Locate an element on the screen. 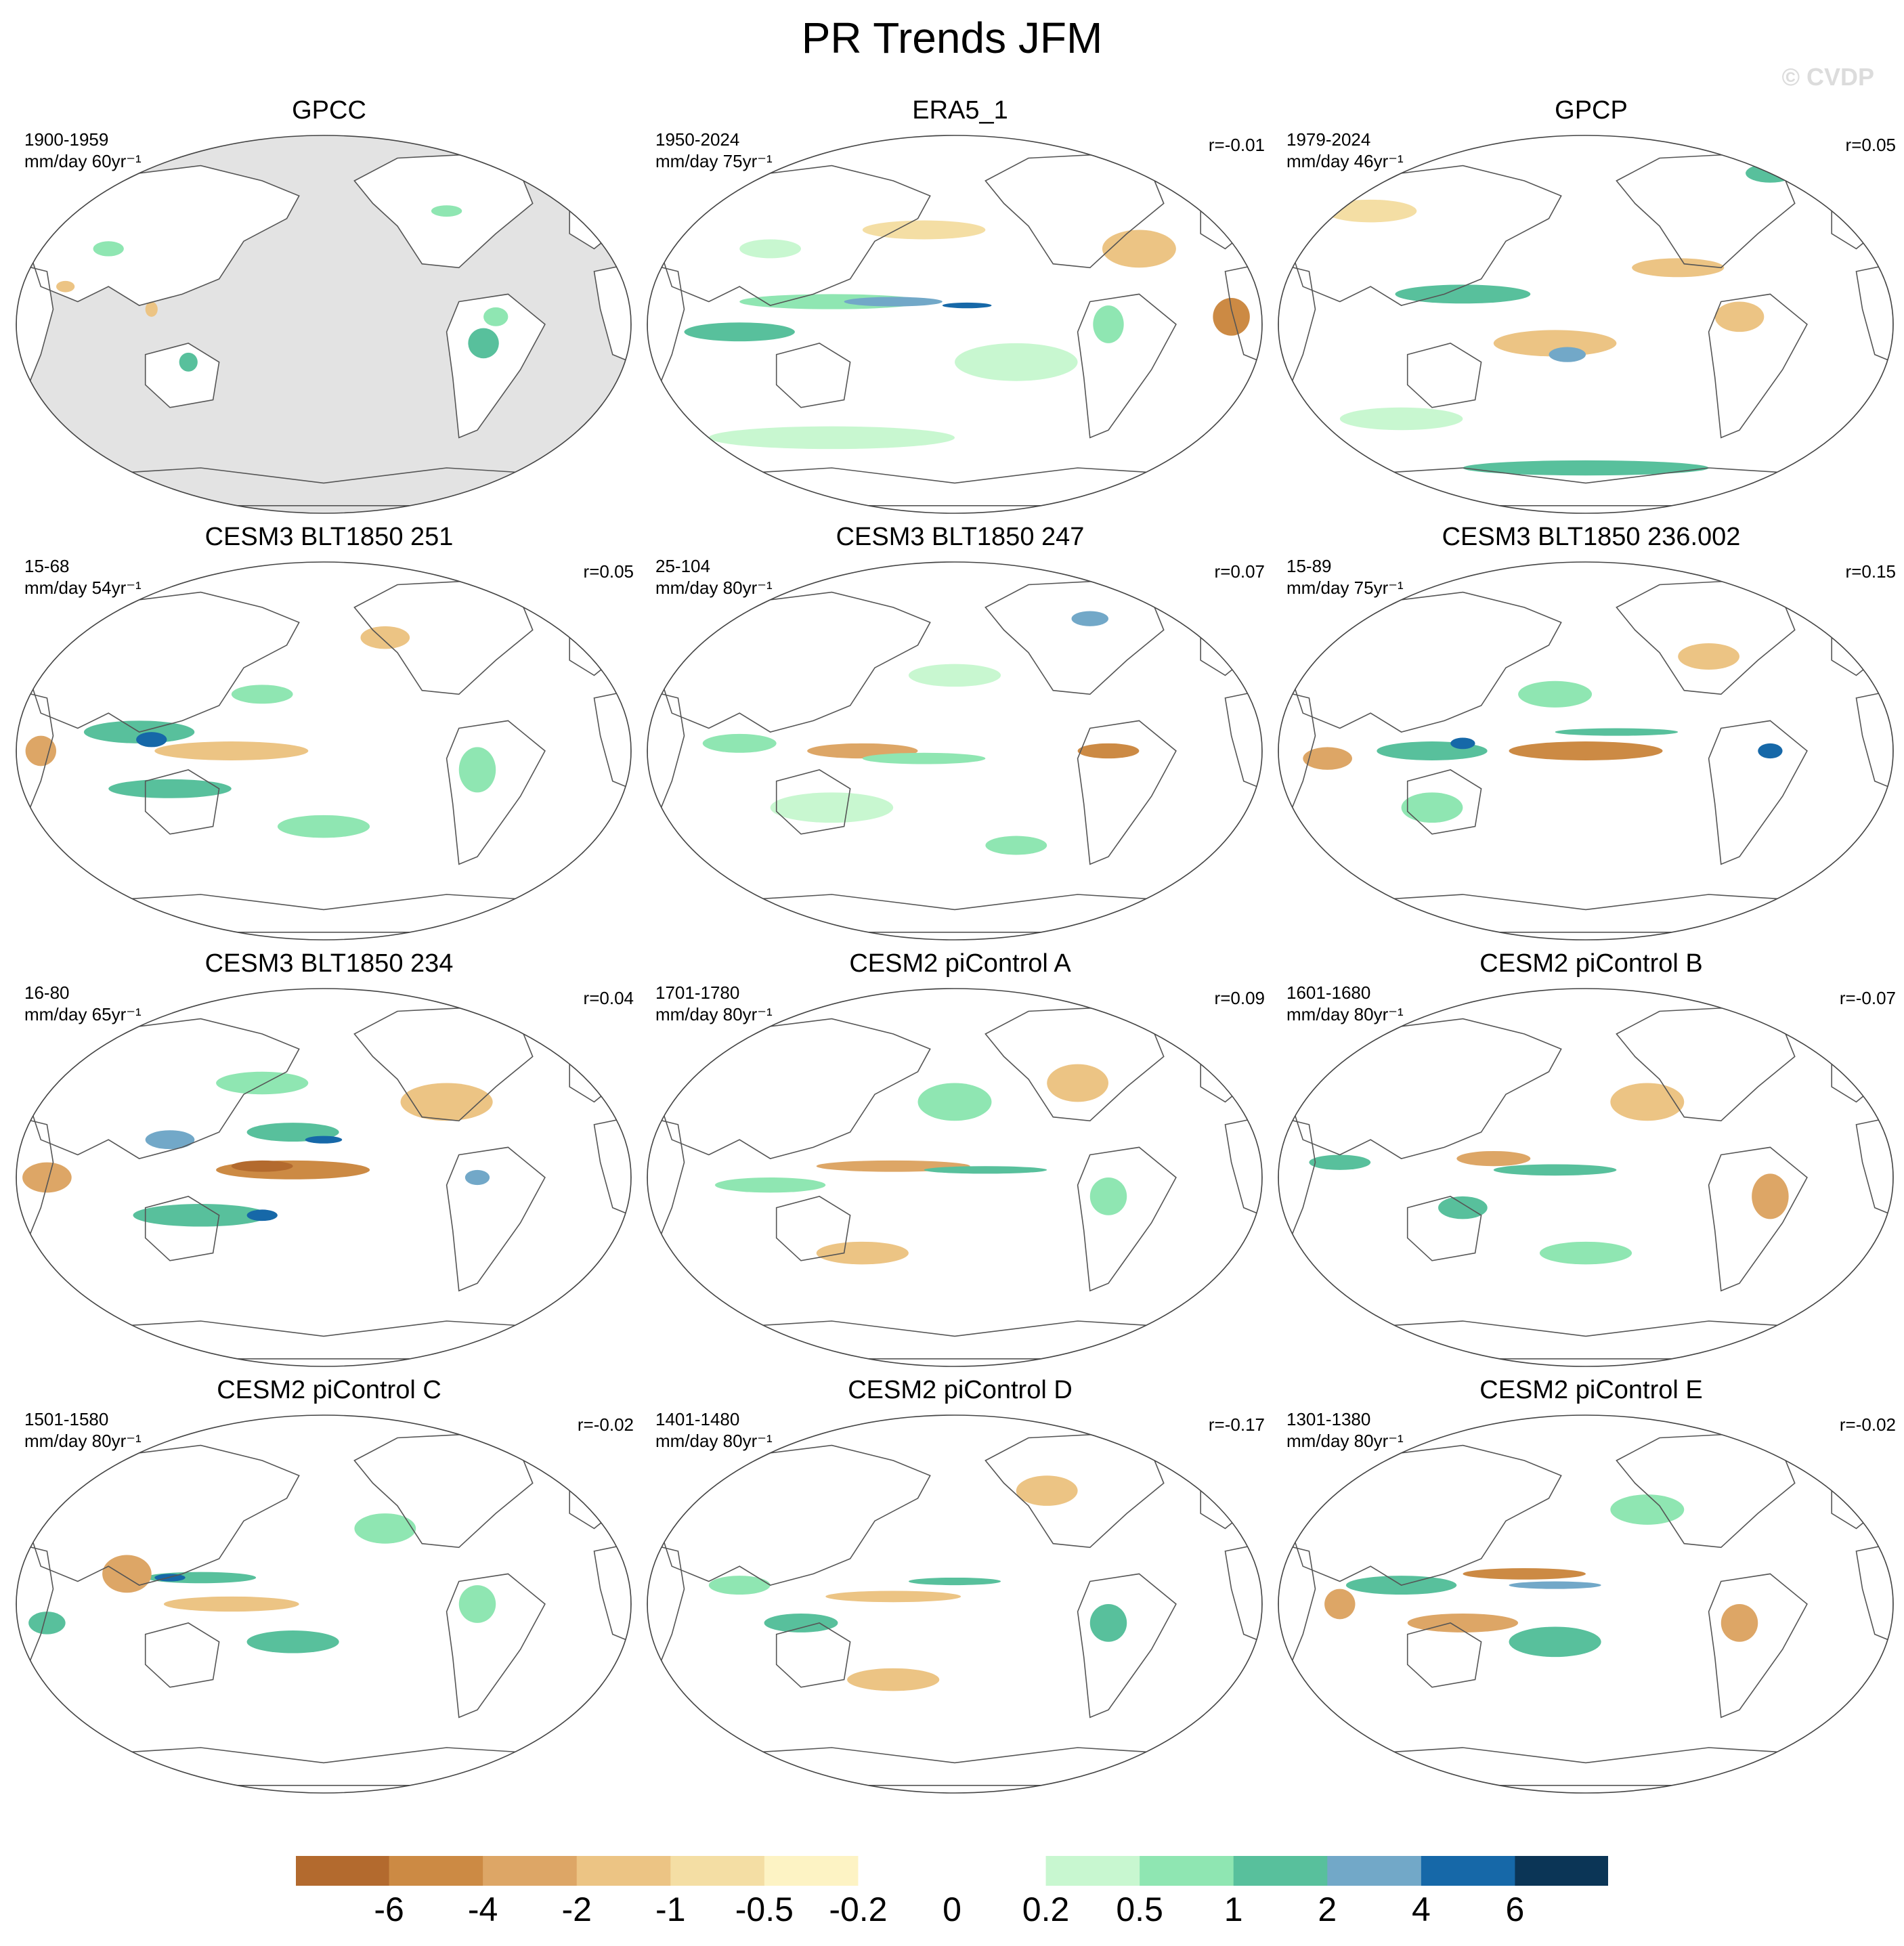 The image size is (1904, 1946). colorbar is located at coordinates (952, 1870).